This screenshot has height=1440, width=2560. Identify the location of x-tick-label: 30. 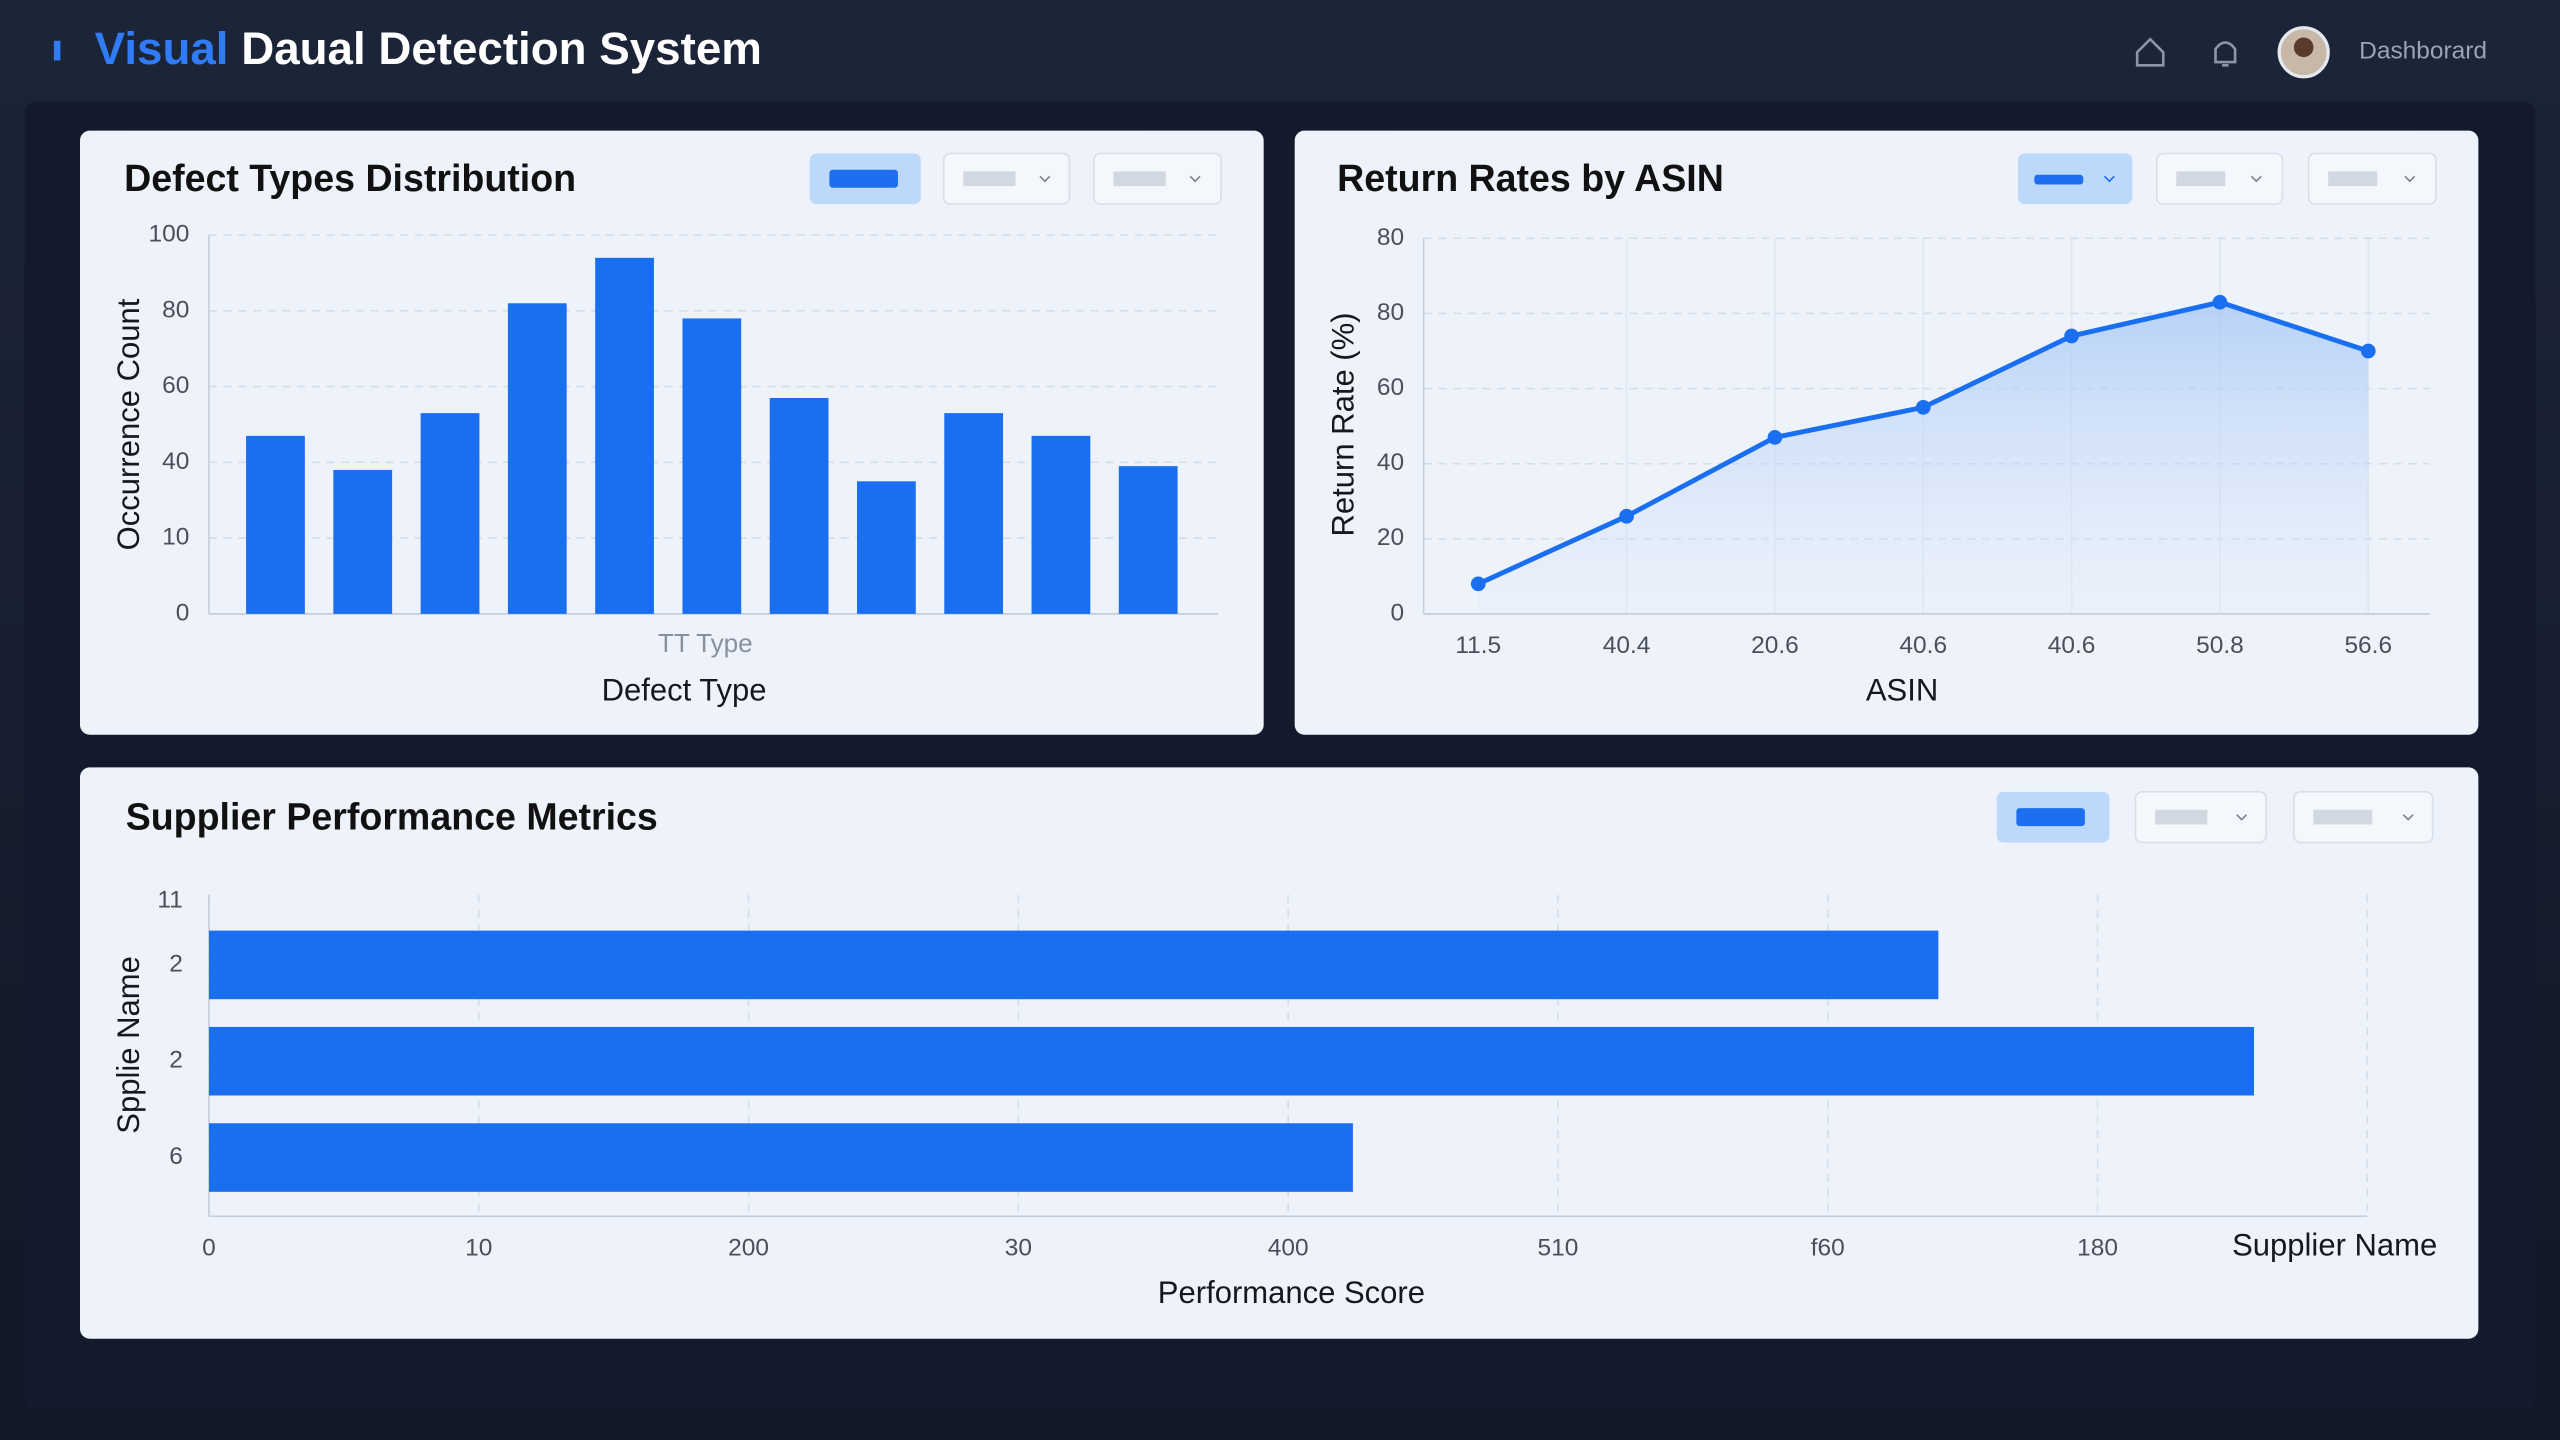
(1018, 1247).